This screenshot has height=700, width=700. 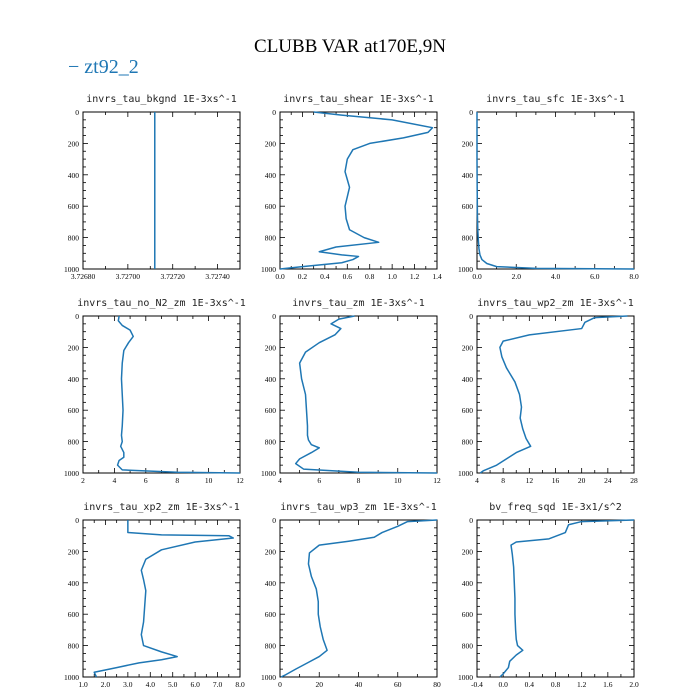 I want to click on x-tick-label: 12, so click(x=437, y=480).